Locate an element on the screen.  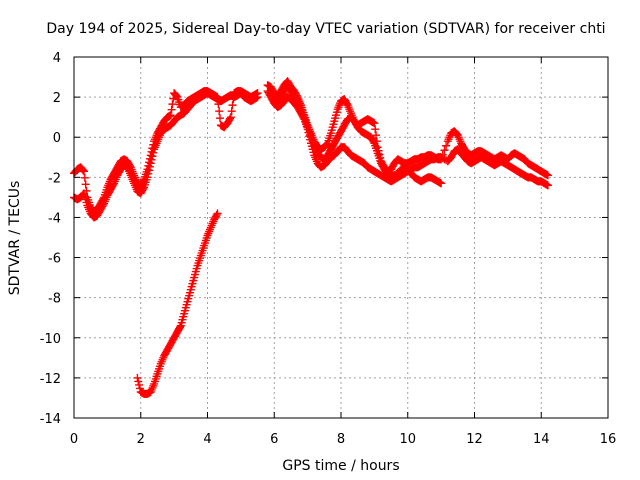
x-tick-label: 8 is located at coordinates (341, 439).